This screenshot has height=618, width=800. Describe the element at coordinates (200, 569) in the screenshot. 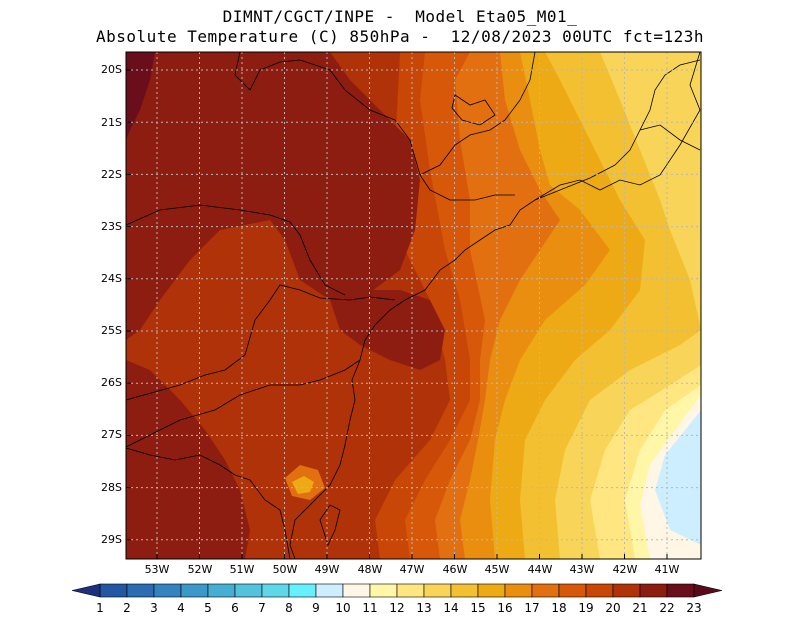

I see `lon-label-52w: 52W` at that location.